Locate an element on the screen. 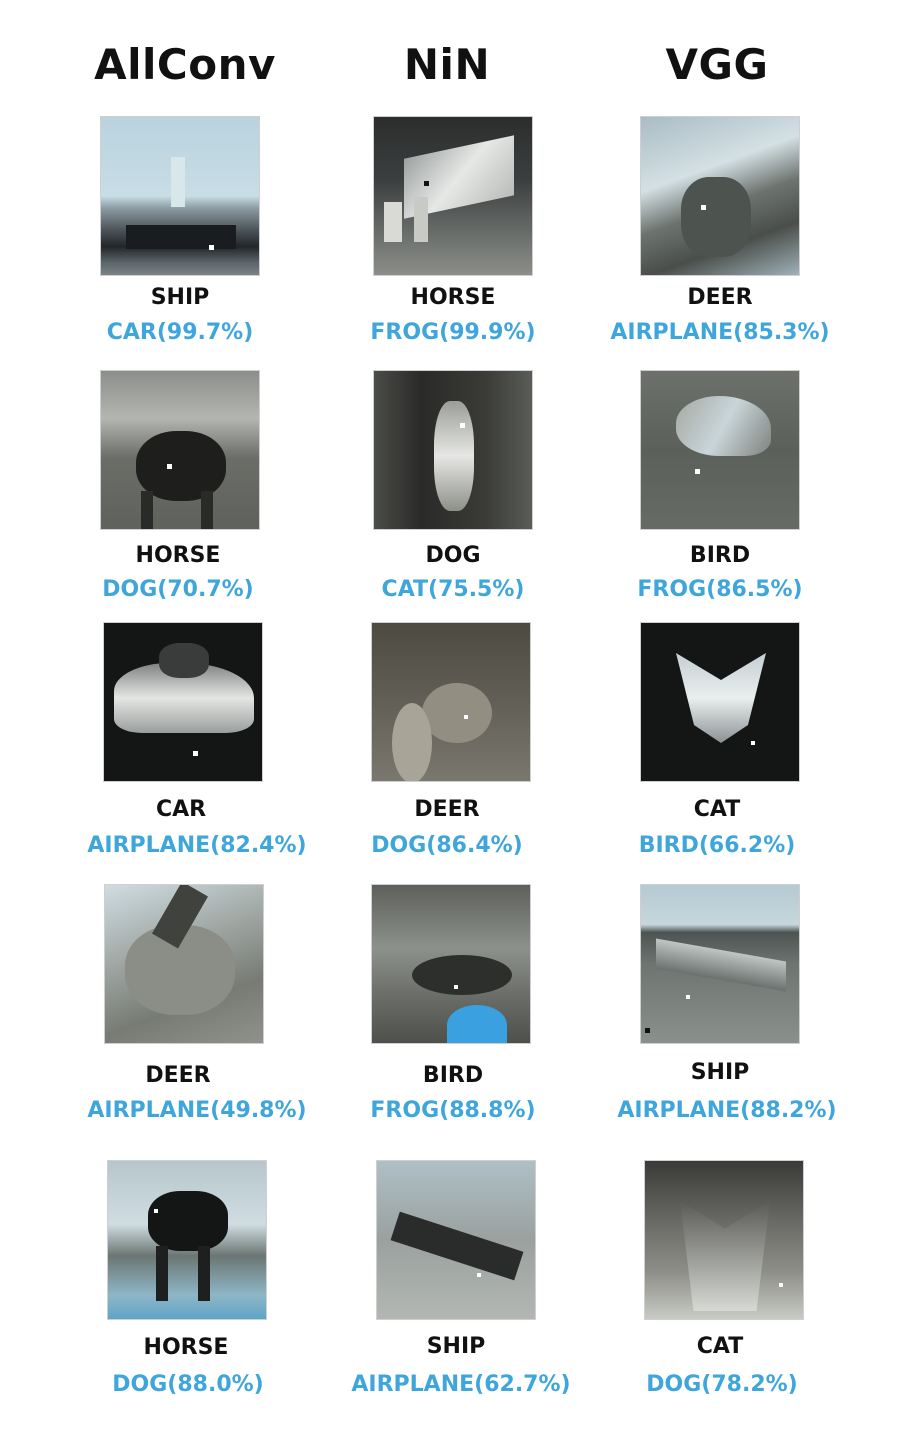 This screenshot has width=905, height=1435. image-allconv-deer is located at coordinates (184, 964).